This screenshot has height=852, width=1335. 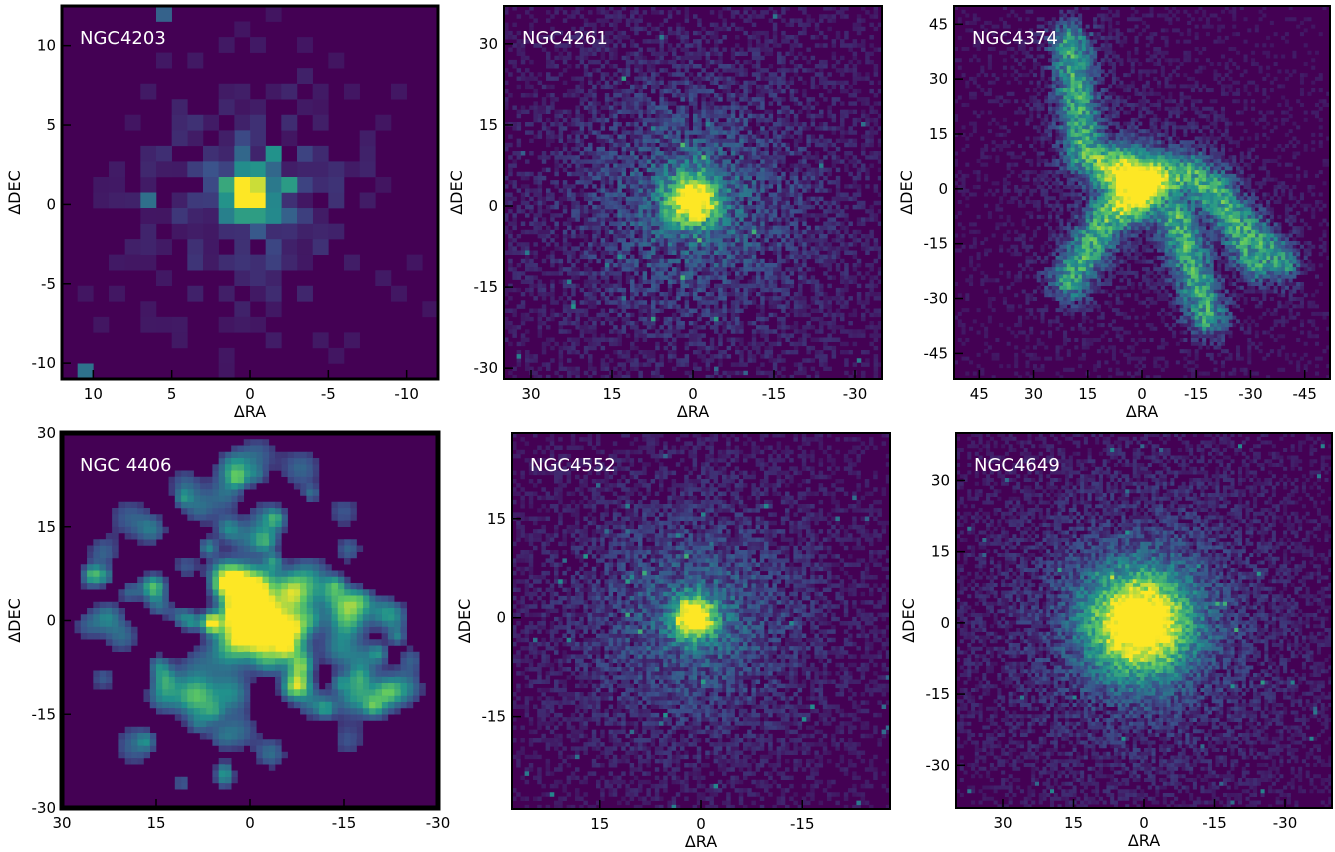 What do you see at coordinates (14, 620) in the screenshot?
I see `y-axis-label: ΔDEC` at bounding box center [14, 620].